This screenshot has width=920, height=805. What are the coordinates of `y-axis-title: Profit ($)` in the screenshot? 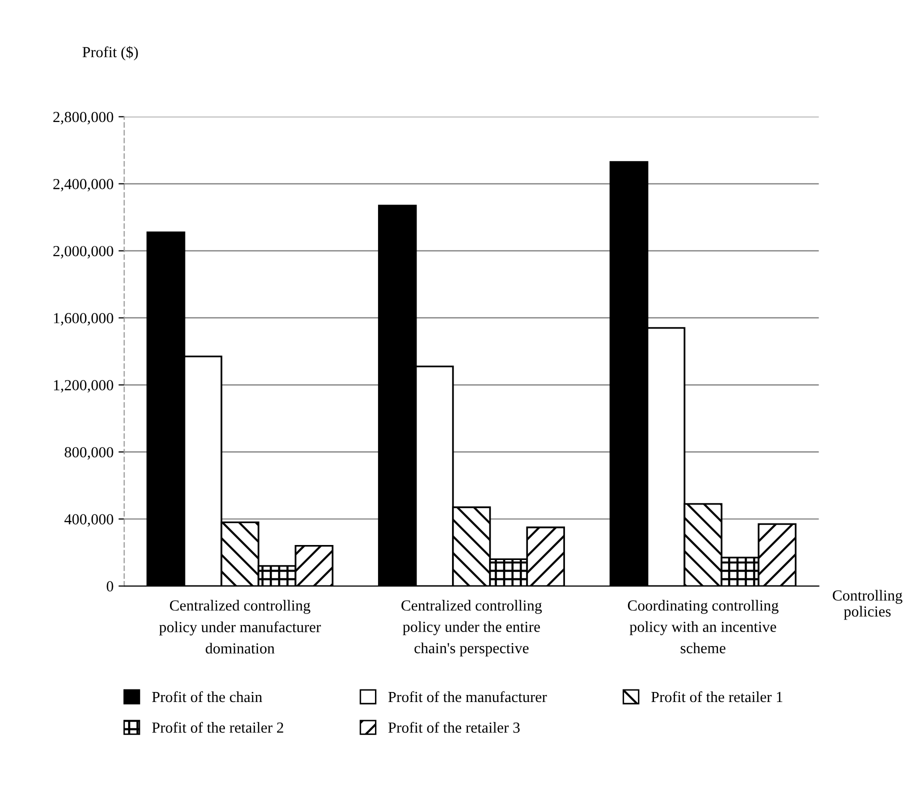 It's located at (110, 53).